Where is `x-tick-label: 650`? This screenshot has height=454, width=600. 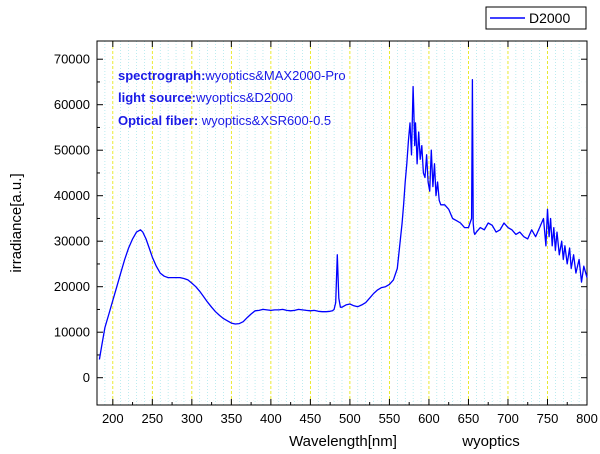 x-tick-label: 650 is located at coordinates (469, 418).